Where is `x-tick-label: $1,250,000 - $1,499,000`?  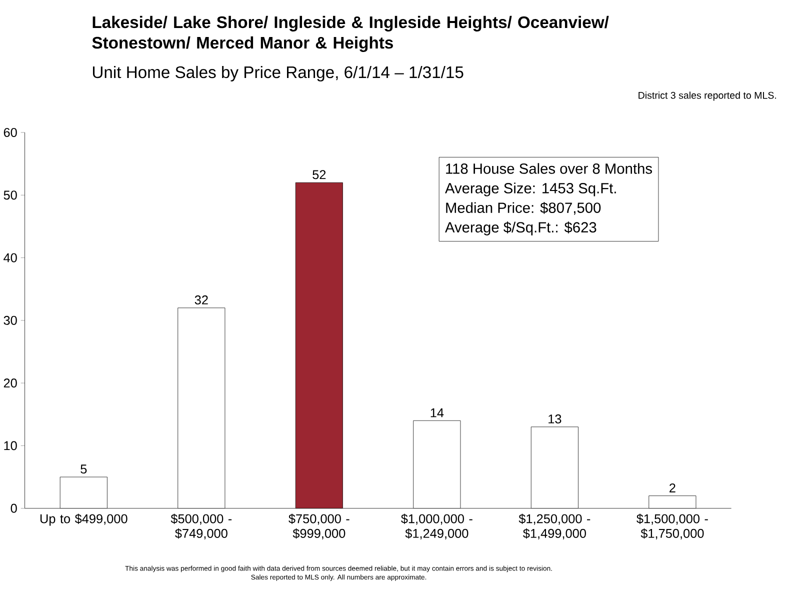 x-tick-label: $1,250,000 - $1,499,000 is located at coordinates (554, 527).